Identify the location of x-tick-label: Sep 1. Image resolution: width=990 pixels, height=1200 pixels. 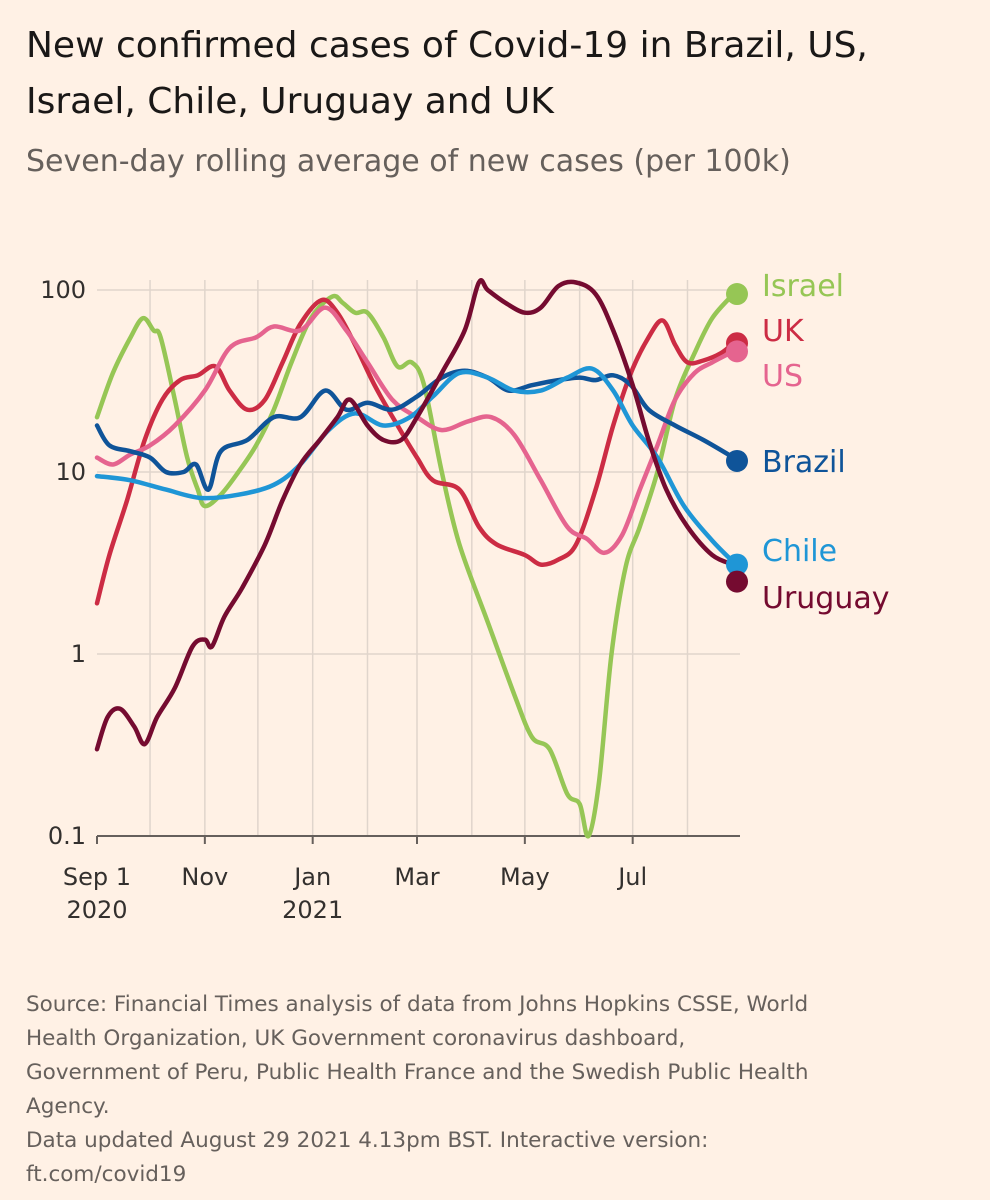
(97, 877).